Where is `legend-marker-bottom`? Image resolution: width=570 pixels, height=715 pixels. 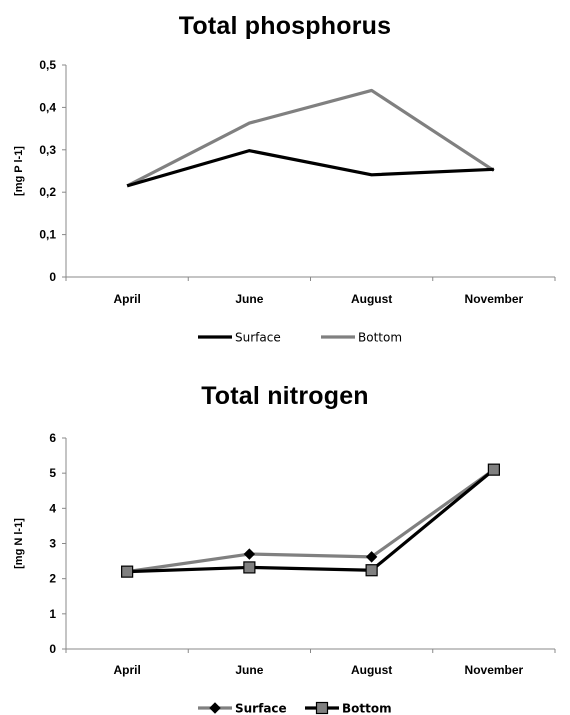 legend-marker-bottom is located at coordinates (322, 708).